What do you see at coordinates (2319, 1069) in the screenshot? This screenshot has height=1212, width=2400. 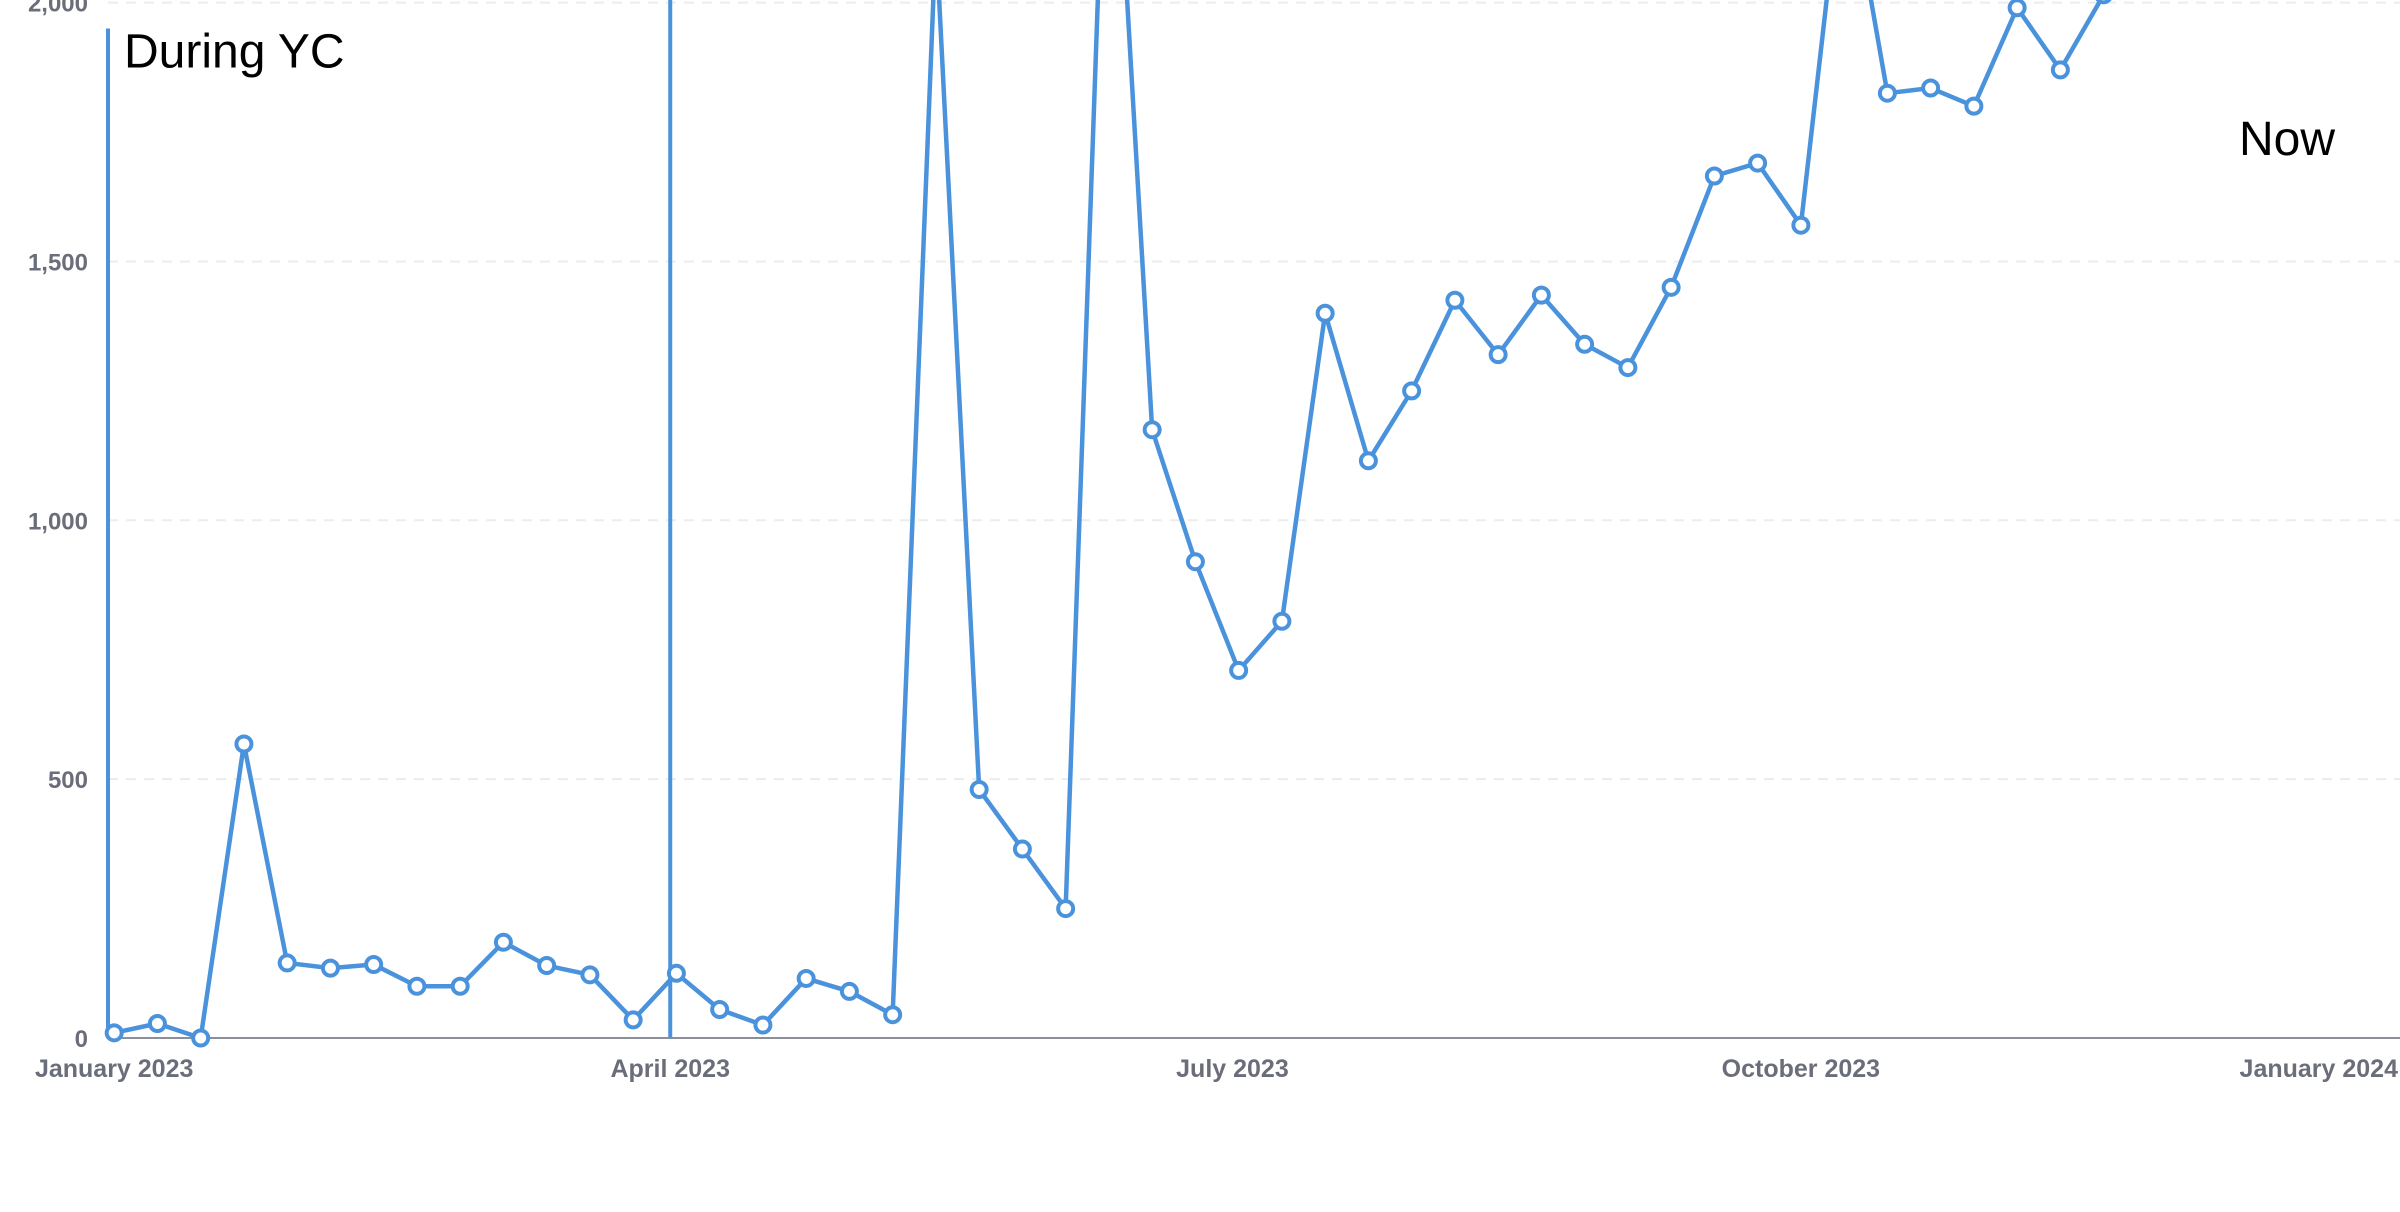 I see `x-tick-label: January 2024` at bounding box center [2319, 1069].